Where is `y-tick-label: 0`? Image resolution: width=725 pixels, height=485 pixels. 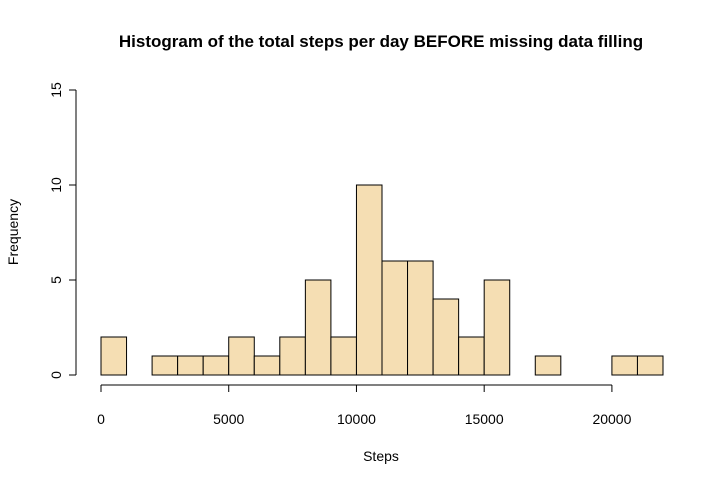 y-tick-label: 0 is located at coordinates (56, 375).